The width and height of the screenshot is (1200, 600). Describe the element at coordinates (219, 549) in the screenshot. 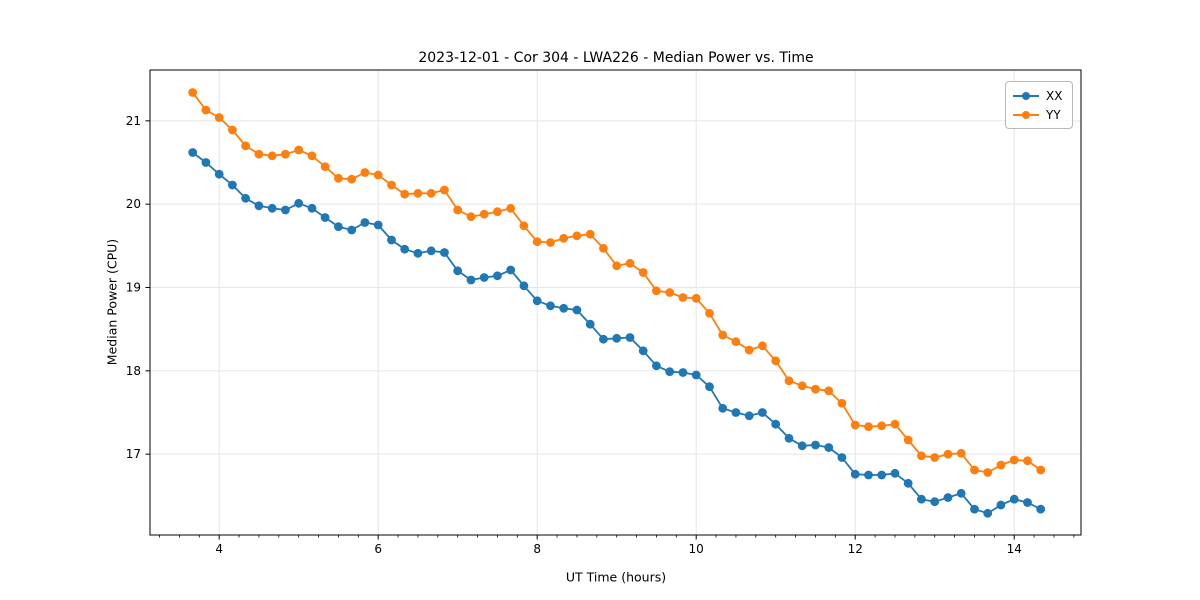

I see `x-tick-label: 4` at that location.